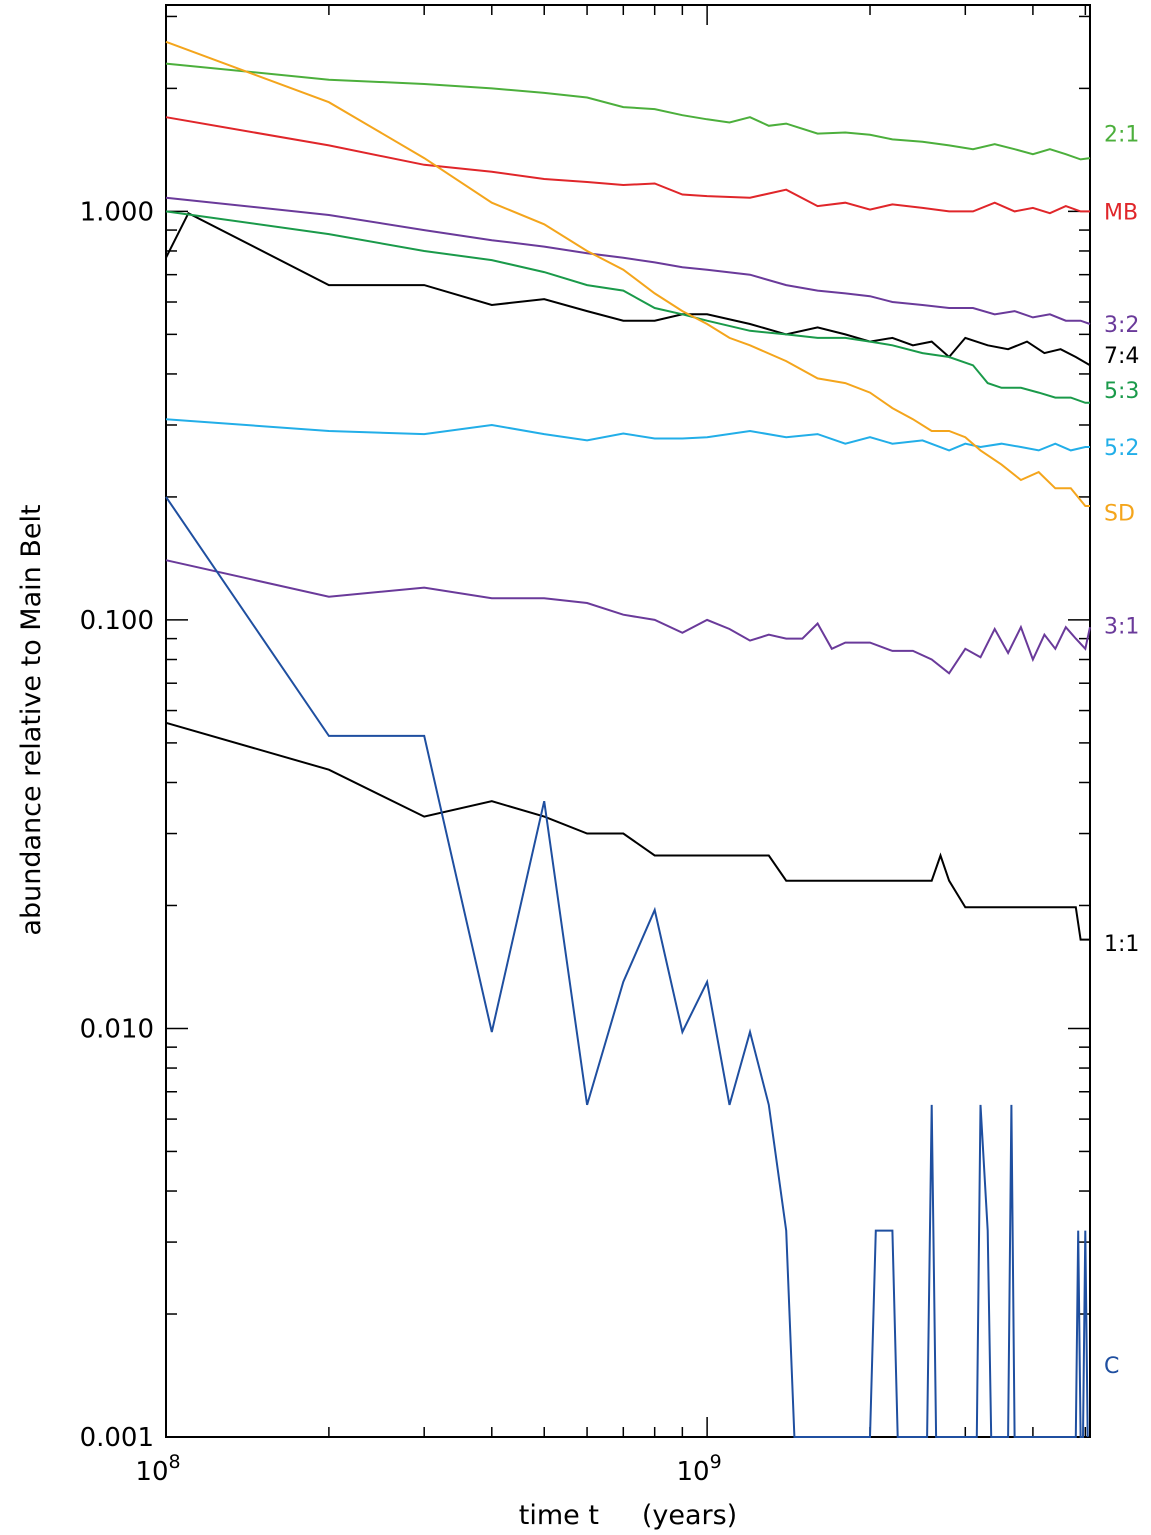 Image resolution: width=1151 pixels, height=1535 pixels. What do you see at coordinates (117, 1029) in the screenshot?
I see `y-tick-label: 0.010` at bounding box center [117, 1029].